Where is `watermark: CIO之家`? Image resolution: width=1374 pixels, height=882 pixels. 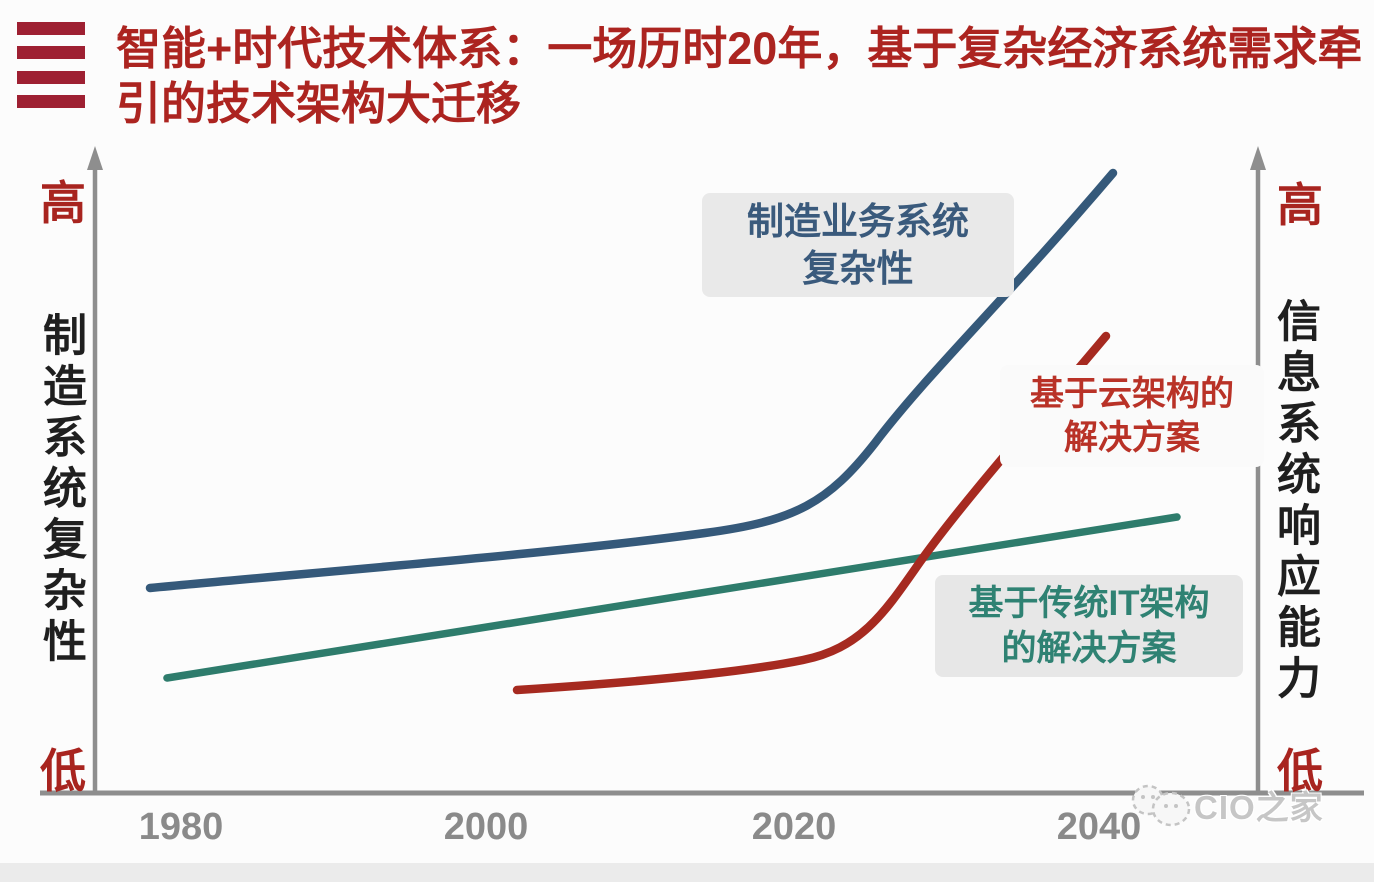
watermark: CIO之家 is located at coordinates (1226, 805).